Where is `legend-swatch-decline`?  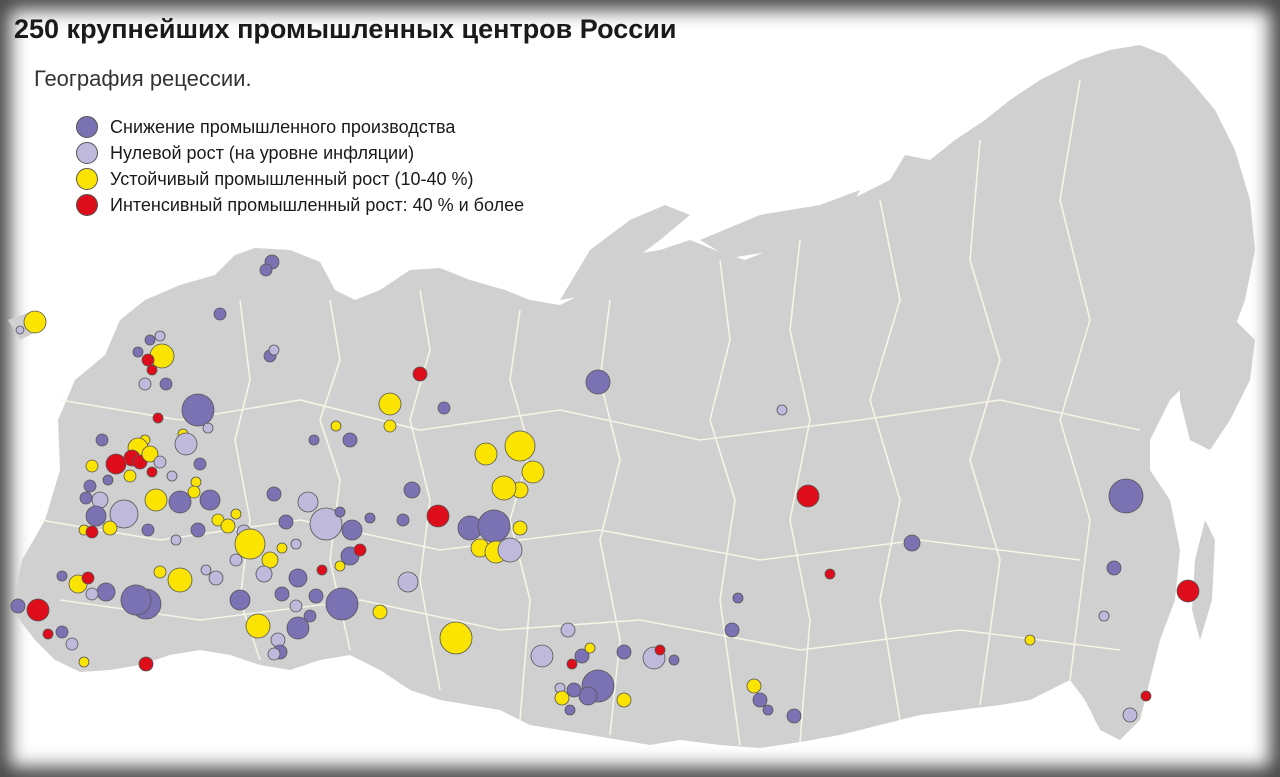
legend-swatch-decline is located at coordinates (87, 127).